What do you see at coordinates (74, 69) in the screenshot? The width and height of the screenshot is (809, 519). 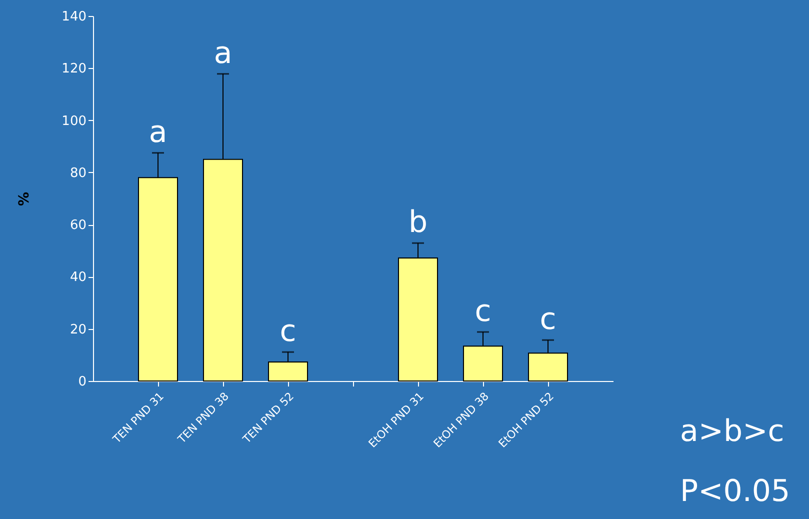 I see `y-tick-label: 120` at bounding box center [74, 69].